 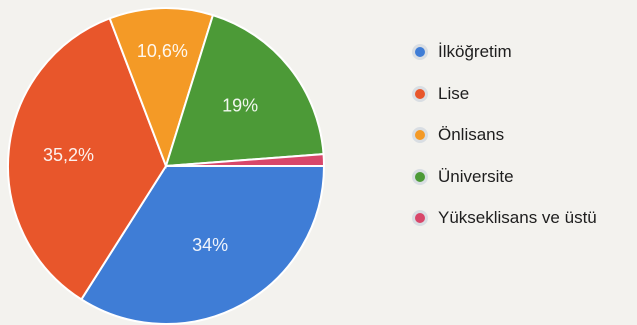 I want to click on legend-item: Üniversite, so click(x=504, y=177).